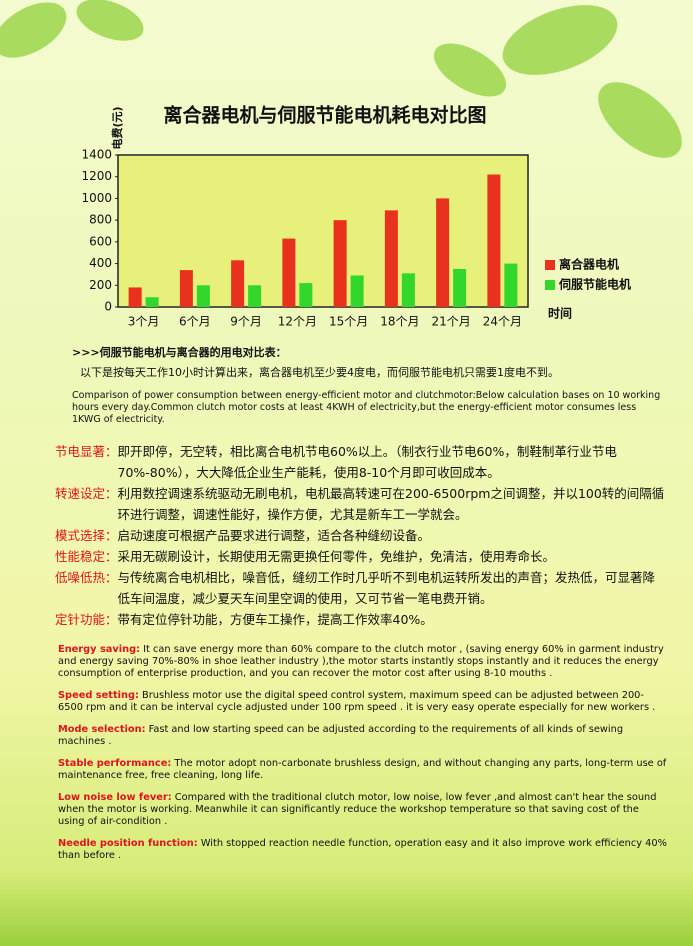 The image size is (693, 946). I want to click on x-tick-label: 9个月, so click(246, 322).